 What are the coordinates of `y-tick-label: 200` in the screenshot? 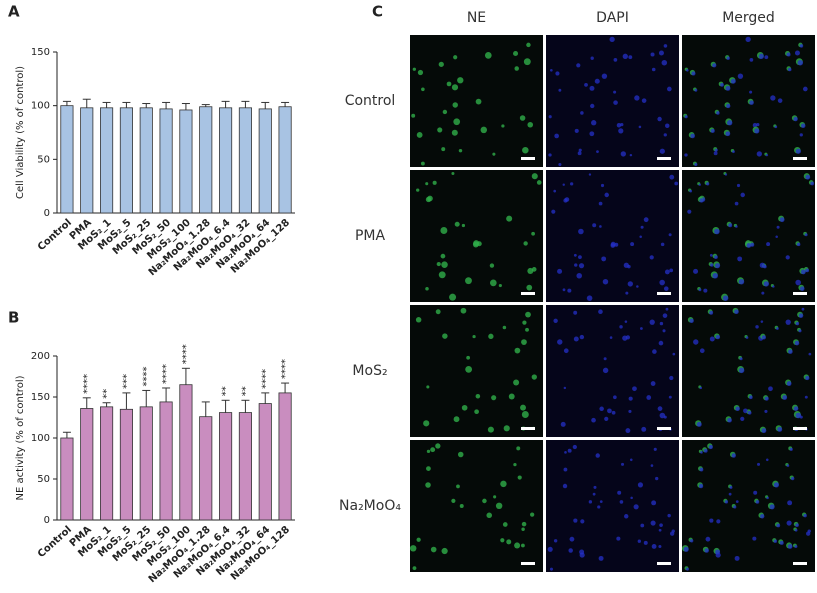 It's located at (40, 356).